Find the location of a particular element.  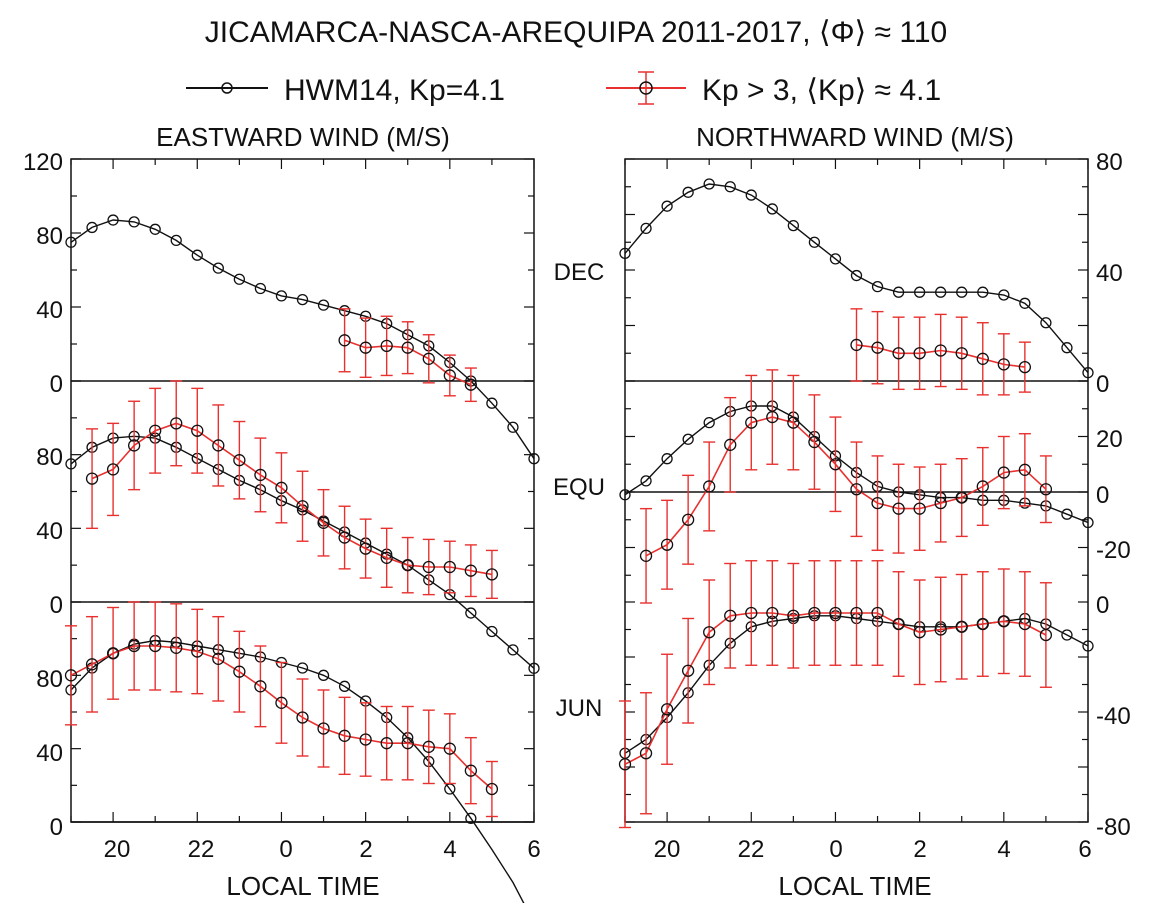

north-tick-label: -20 is located at coordinates (1113, 550).